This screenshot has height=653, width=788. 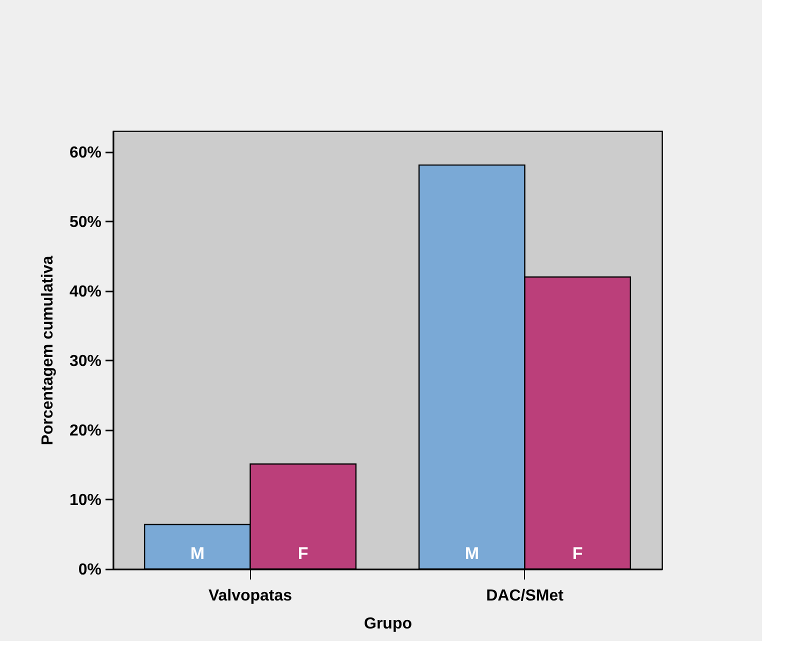 What do you see at coordinates (85, 361) in the screenshot?
I see `y-tick-label: 30%` at bounding box center [85, 361].